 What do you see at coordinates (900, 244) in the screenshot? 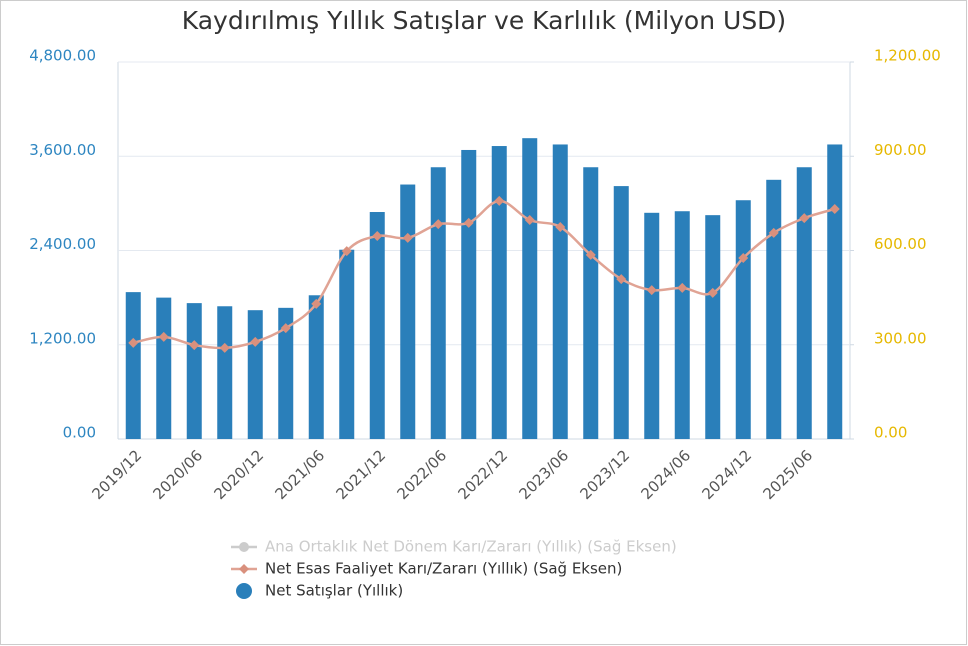
I see `y2-tick-label: 600.00` at bounding box center [900, 244].